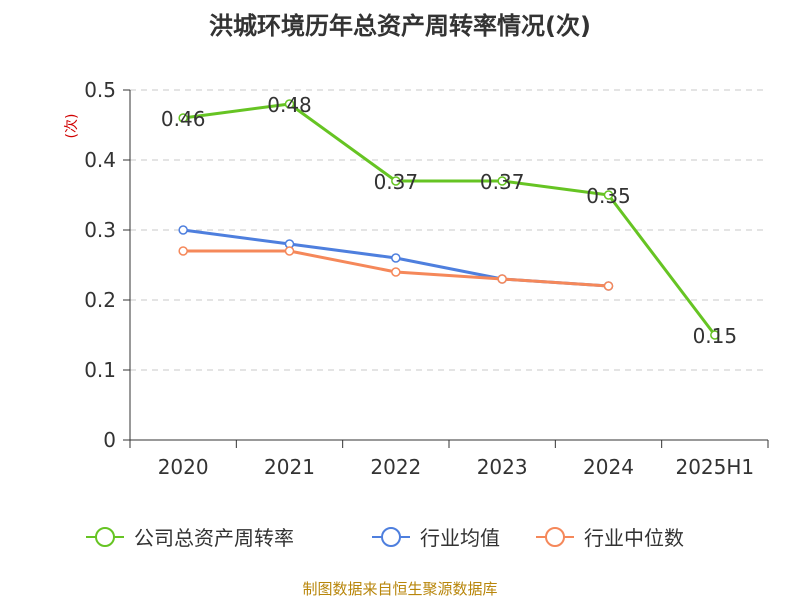 This screenshot has width=800, height=600. What do you see at coordinates (100, 370) in the screenshot?
I see `y-tick-label: 0.1` at bounding box center [100, 370].